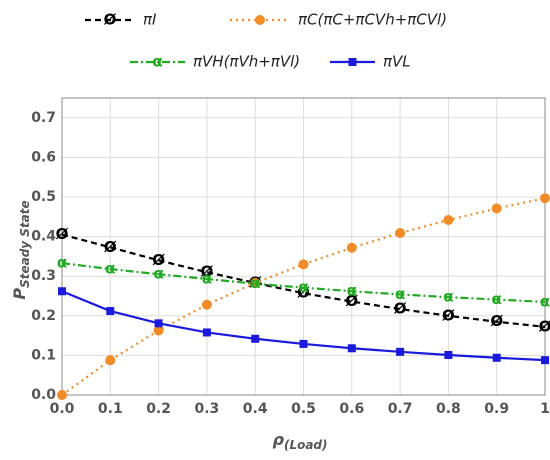  Describe the element at coordinates (206, 409) in the screenshot. I see `x-tick-label: 0.3` at that location.